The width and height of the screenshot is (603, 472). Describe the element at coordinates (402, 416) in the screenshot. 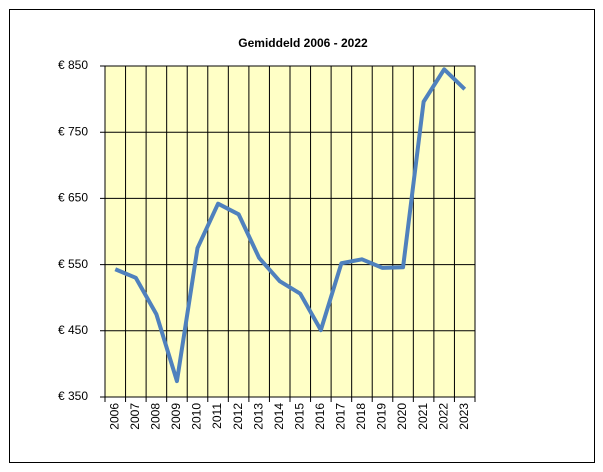

I see `x-tick-label: 2020` at that location.